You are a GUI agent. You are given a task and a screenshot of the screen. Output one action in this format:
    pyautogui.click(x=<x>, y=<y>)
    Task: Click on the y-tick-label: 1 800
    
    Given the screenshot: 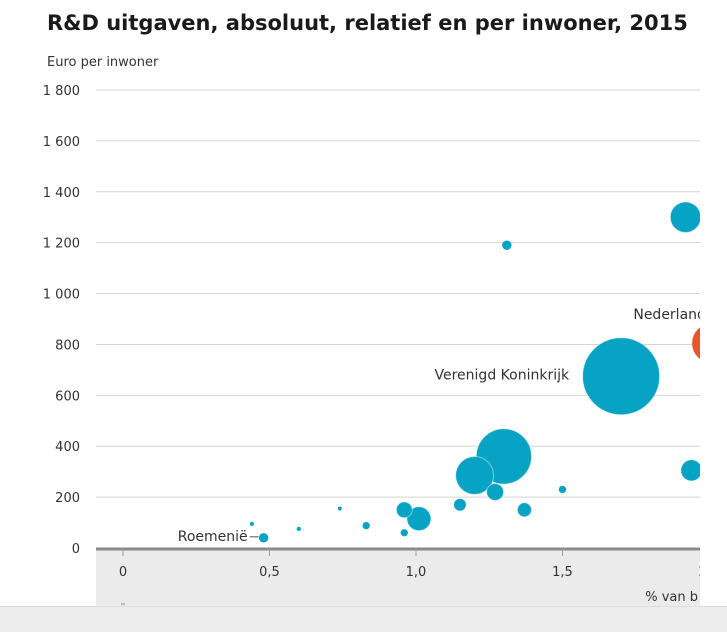 What is the action you would take?
    pyautogui.click(x=61, y=91)
    